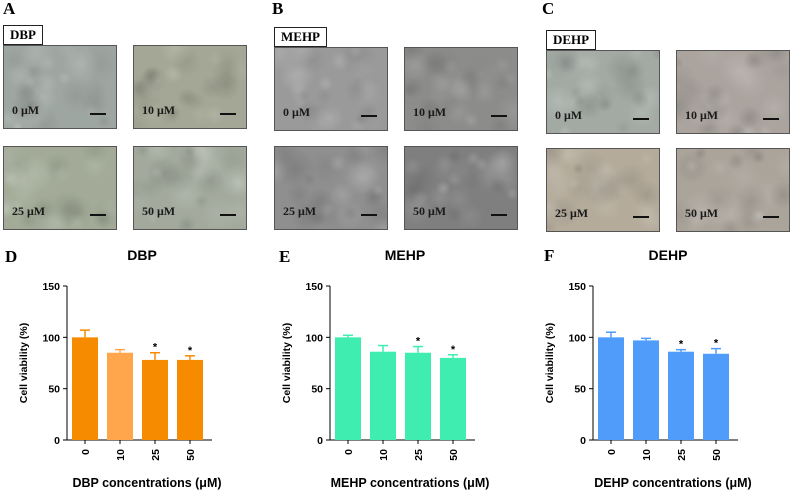 The height and width of the screenshot is (494, 791). Describe the element at coordinates (603, 190) in the screenshot. I see `micrograph-dehp-25: 25 μM` at that location.